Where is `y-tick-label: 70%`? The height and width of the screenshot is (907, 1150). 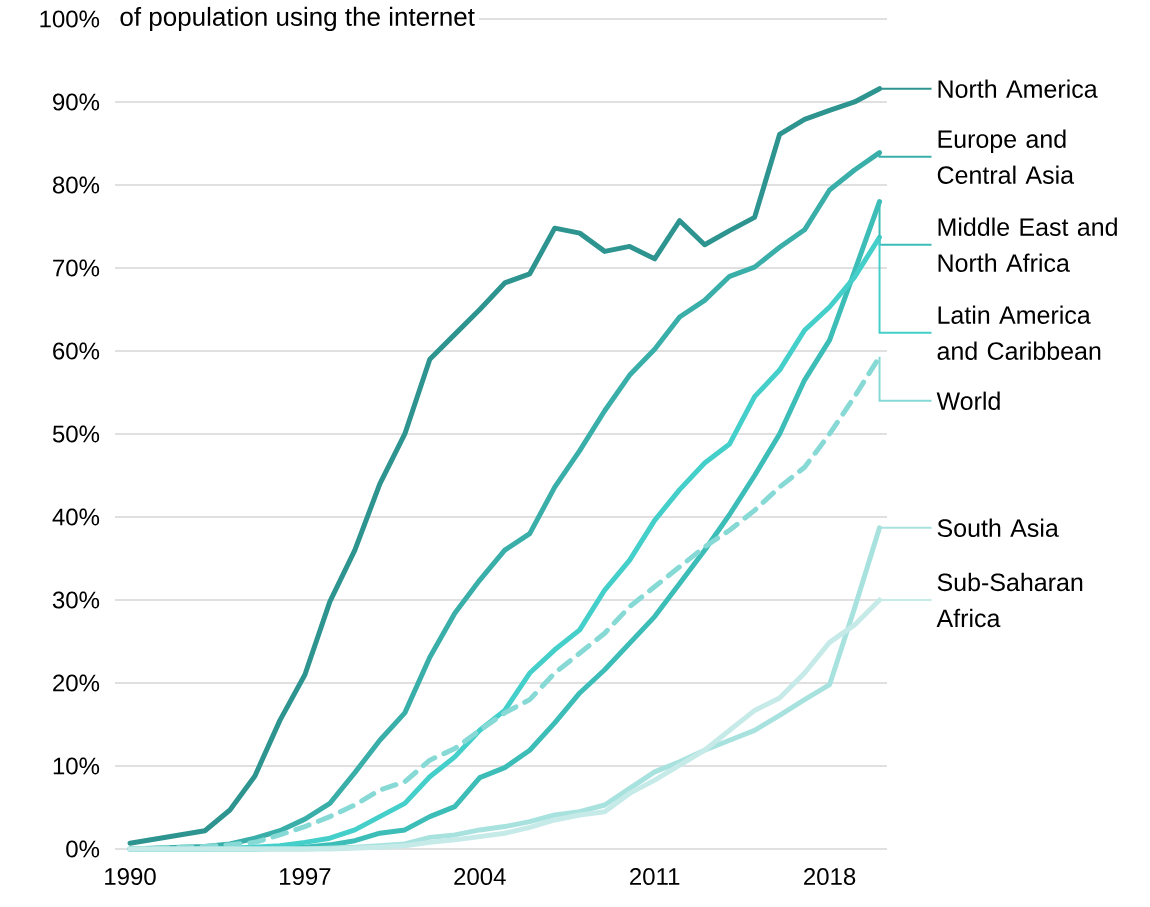 y-tick-label: 70% is located at coordinates (76, 268).